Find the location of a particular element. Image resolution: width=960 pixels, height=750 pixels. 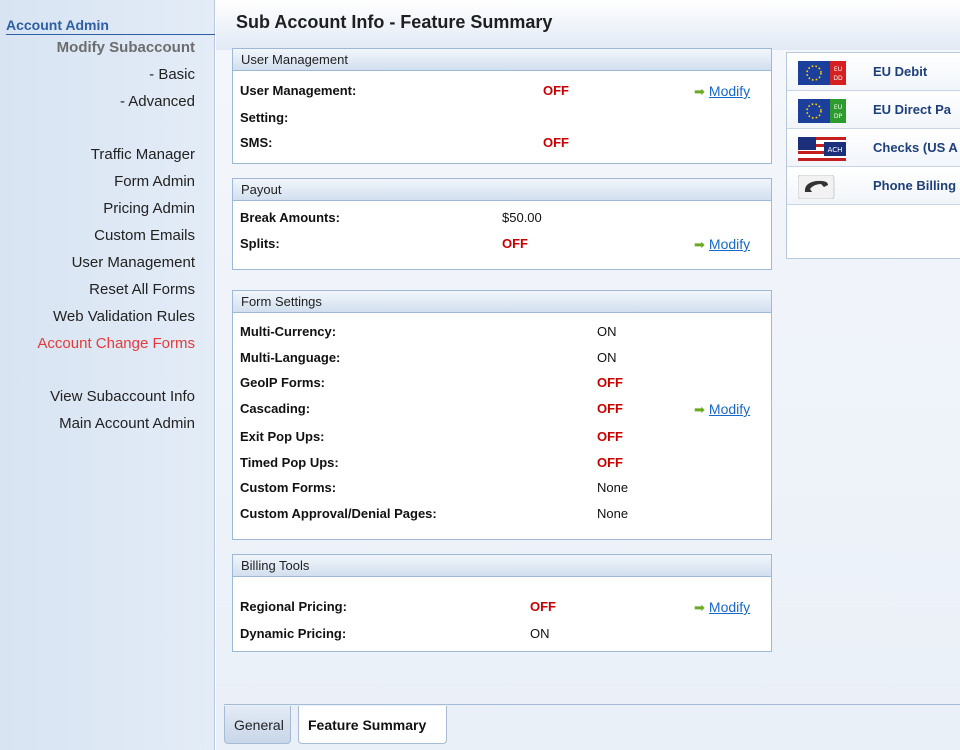

svg-text: ACH is located at coordinates (835, 150).